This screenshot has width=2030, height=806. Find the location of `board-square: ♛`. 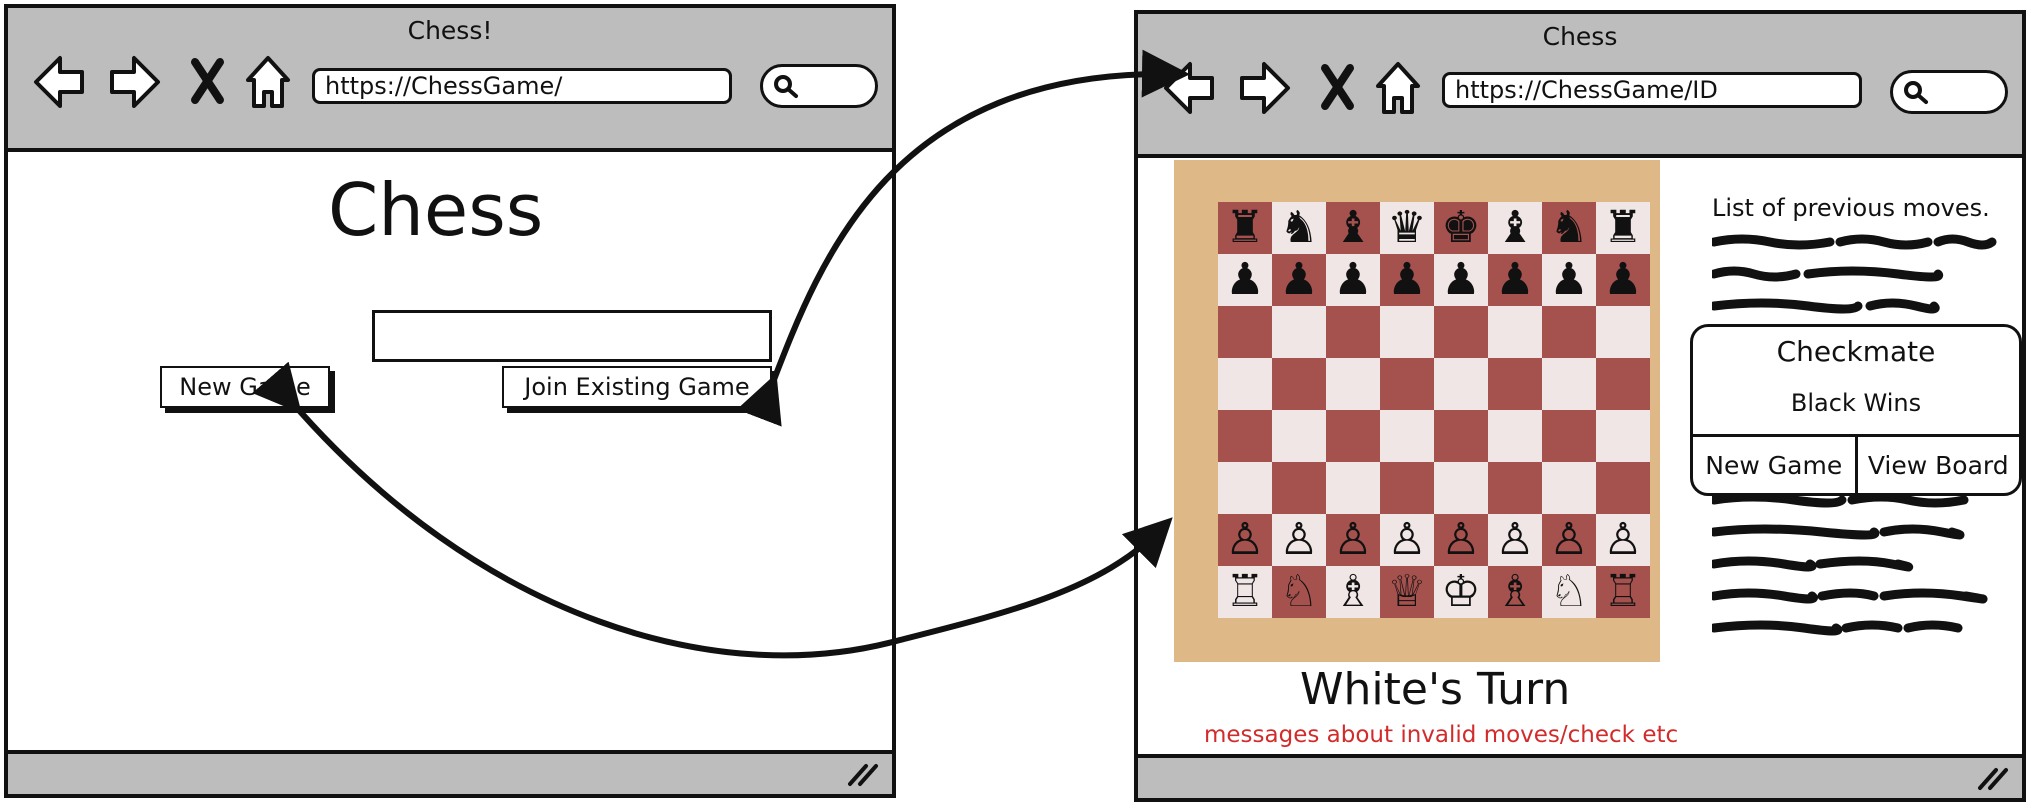

board-square: ♛ is located at coordinates (1407, 228).